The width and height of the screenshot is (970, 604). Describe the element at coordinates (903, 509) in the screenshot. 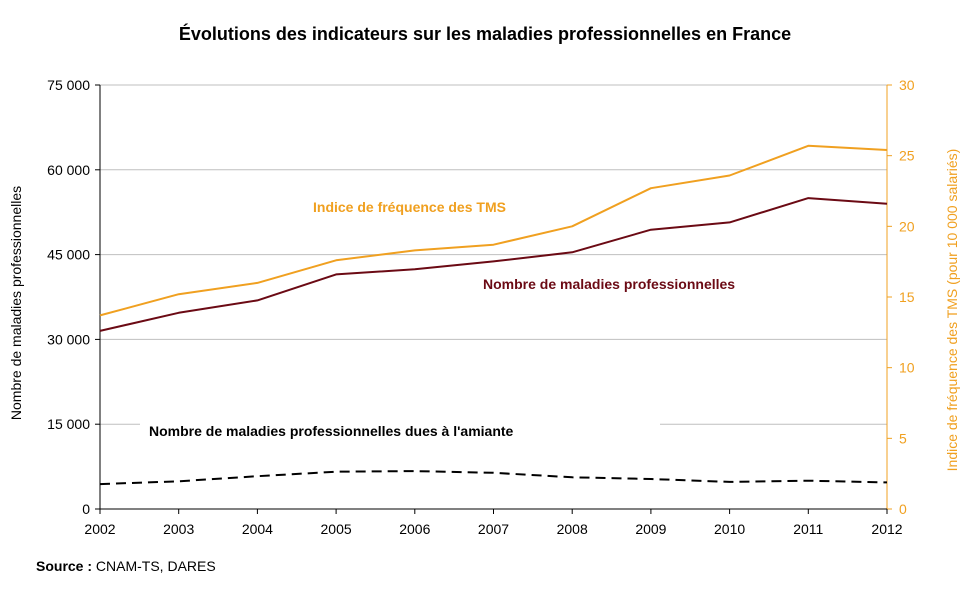

I see `right-tick-label: 0` at that location.